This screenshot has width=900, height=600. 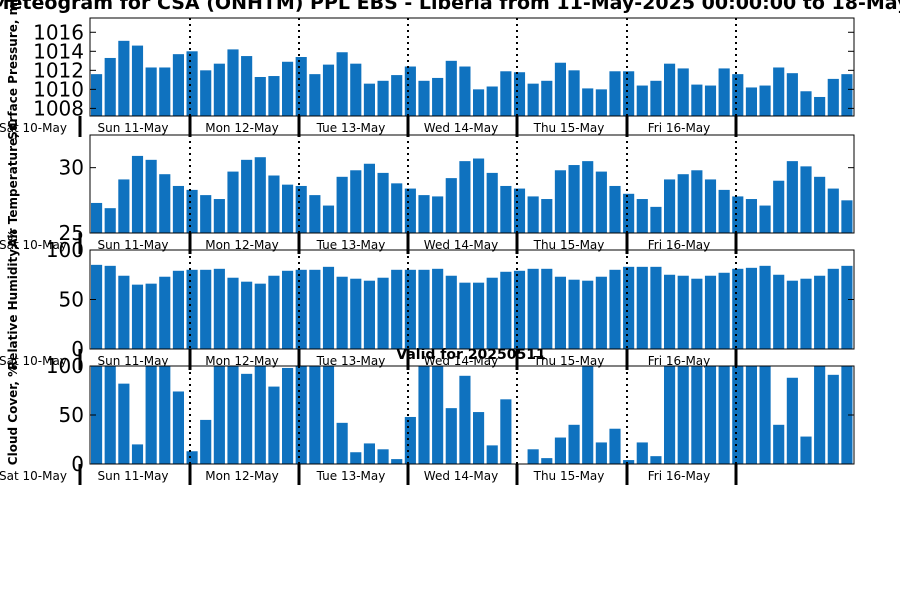 I want to click on x-tick-label: Mon 12-May, so click(x=242, y=245).